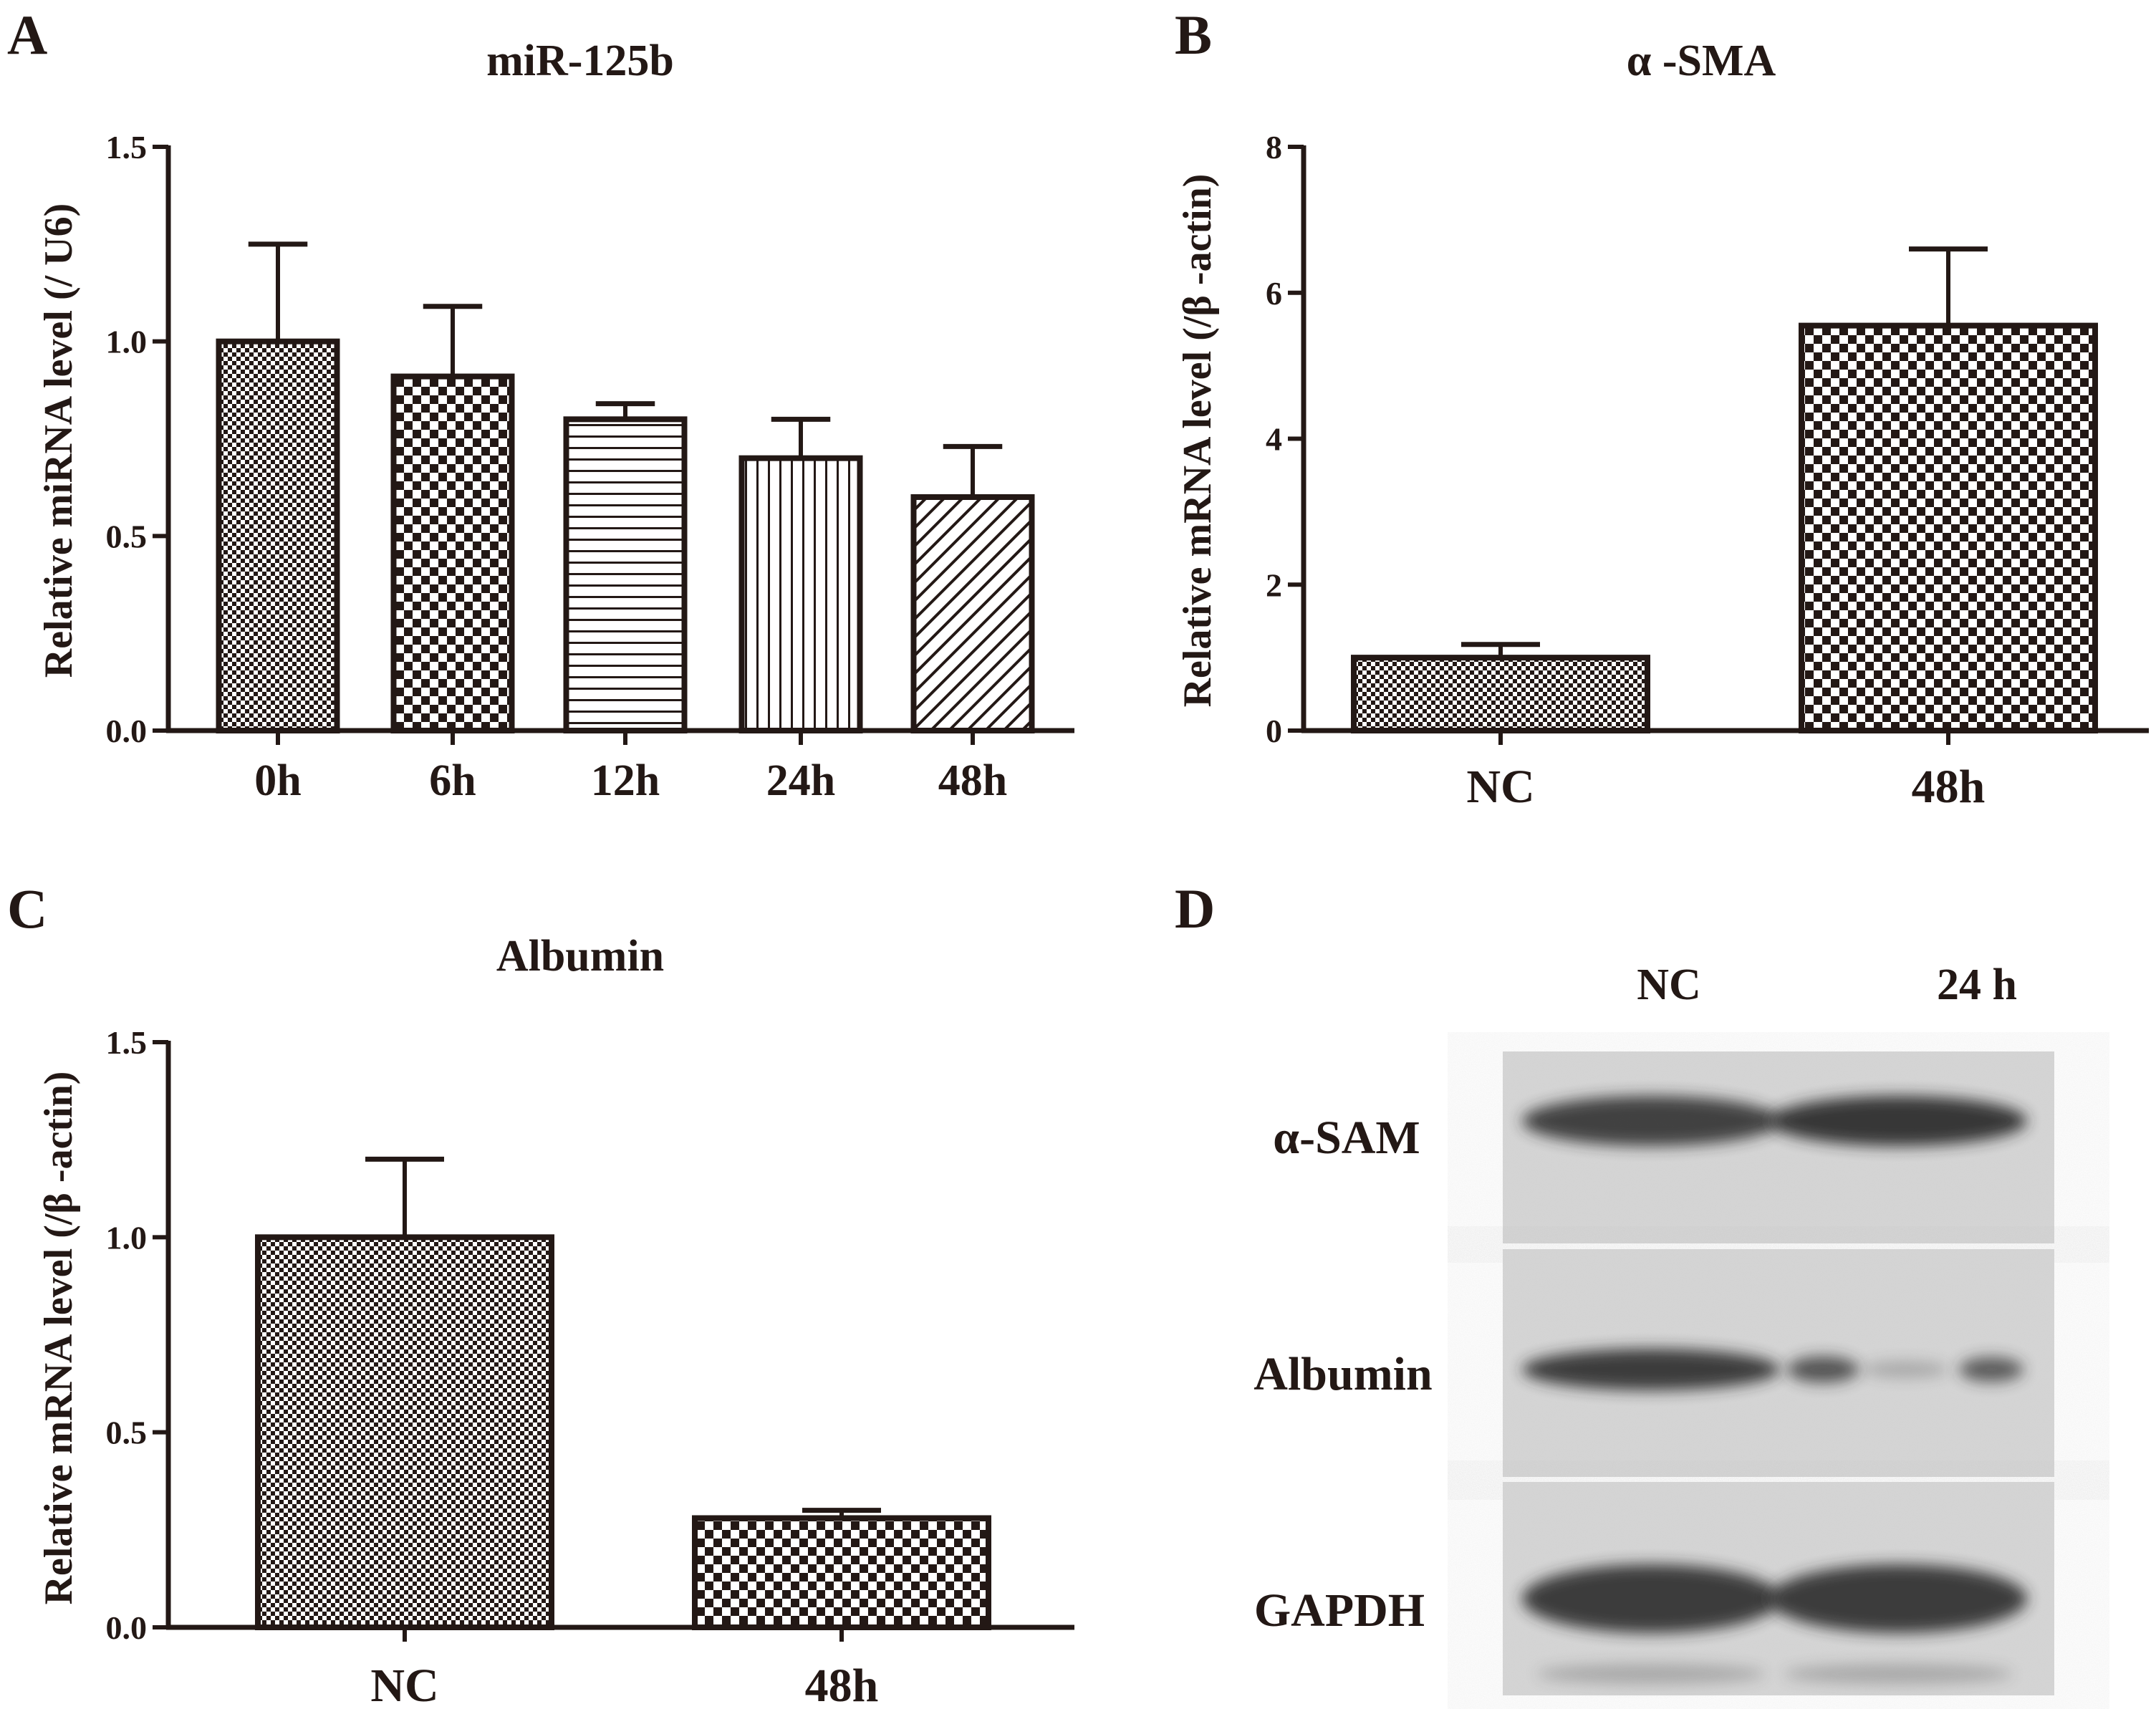 The width and height of the screenshot is (2156, 1709). I want to click on bar-0h, so click(278, 535).